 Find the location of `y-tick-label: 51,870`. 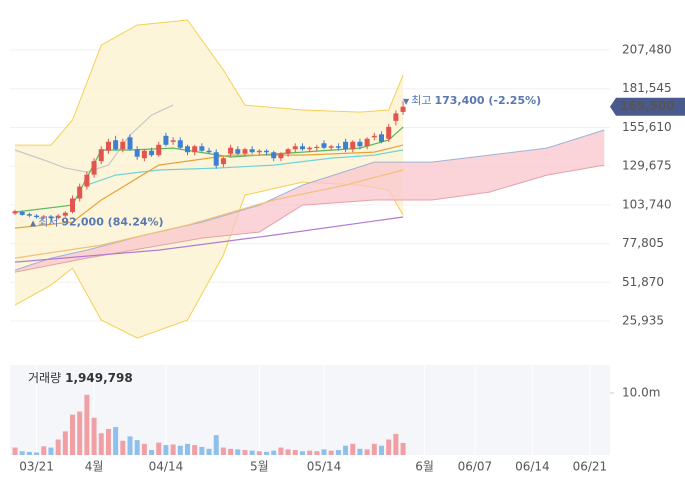

y-tick-label: 51,870 is located at coordinates (643, 282).